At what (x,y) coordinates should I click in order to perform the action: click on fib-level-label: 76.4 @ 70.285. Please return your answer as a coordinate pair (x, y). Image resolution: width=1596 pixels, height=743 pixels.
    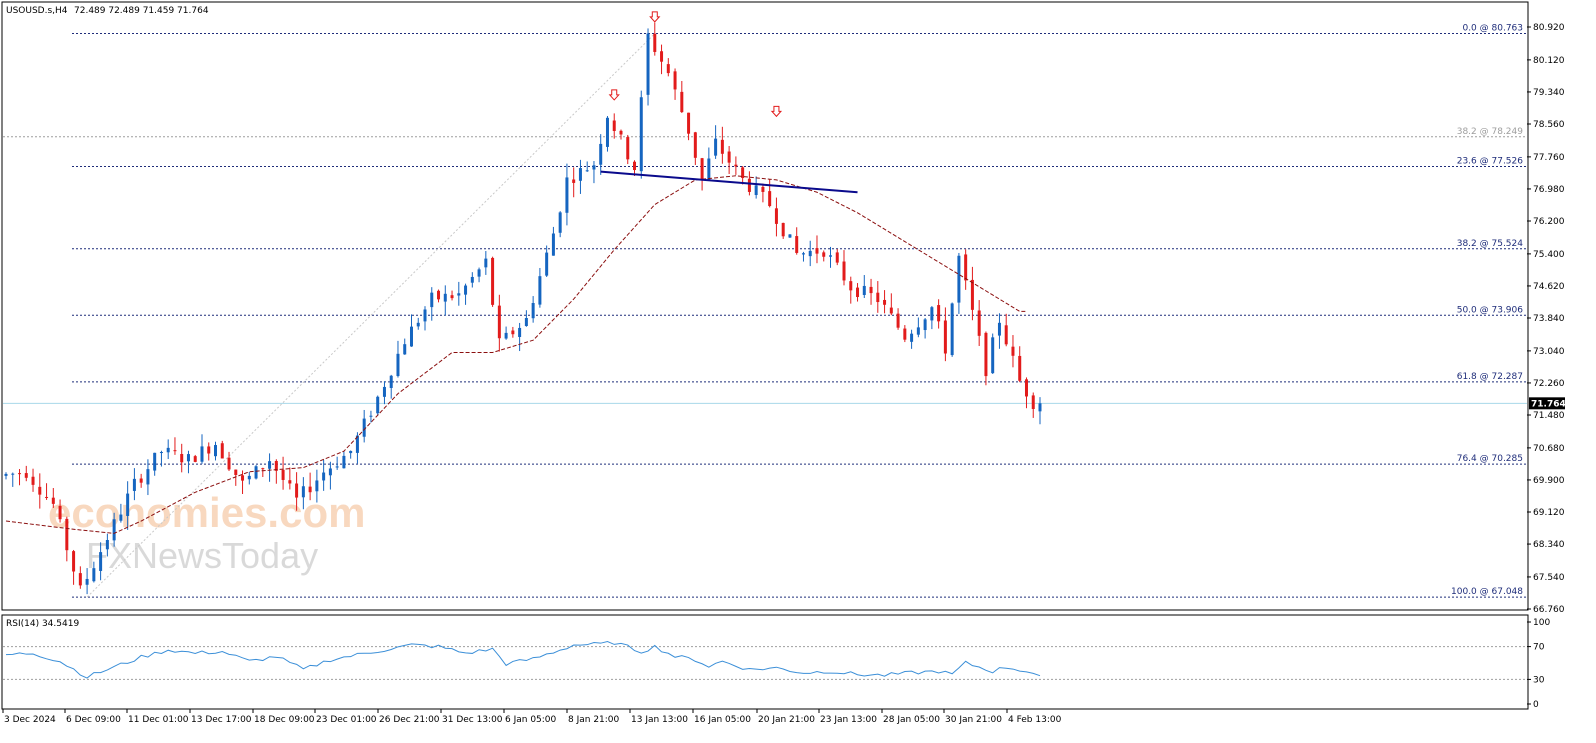
    Looking at the image, I should click on (1490, 459).